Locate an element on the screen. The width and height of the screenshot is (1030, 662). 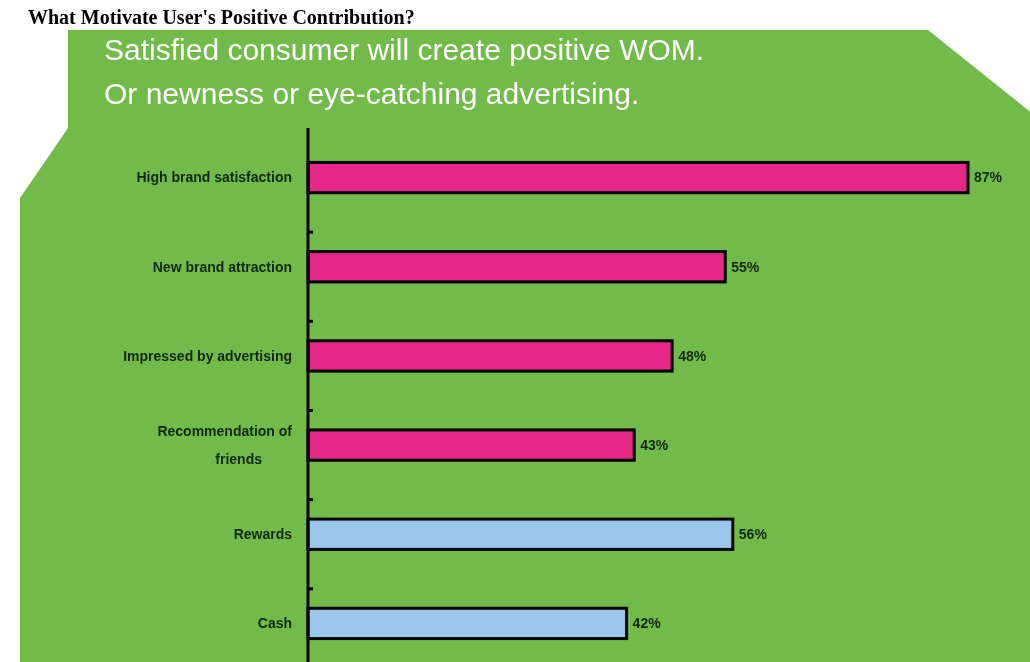
y-tick-label: Cash is located at coordinates (274, 623).